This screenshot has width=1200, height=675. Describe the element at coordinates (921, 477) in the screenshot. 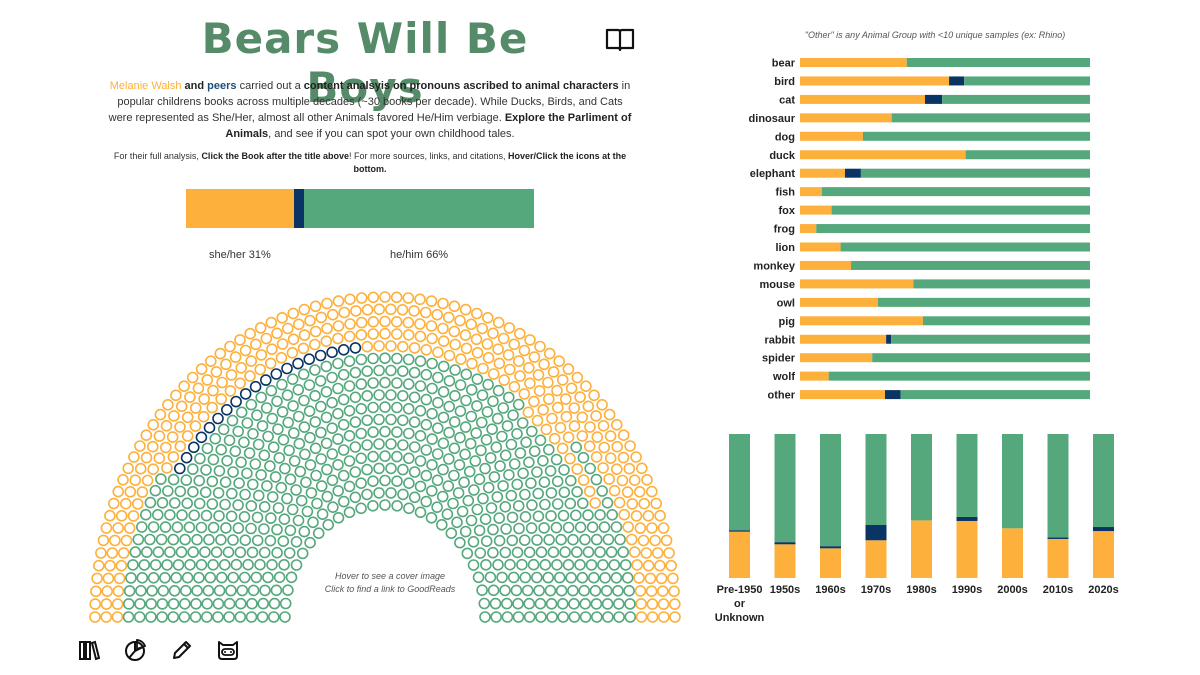

I see `decade-bar-he-him` at that location.